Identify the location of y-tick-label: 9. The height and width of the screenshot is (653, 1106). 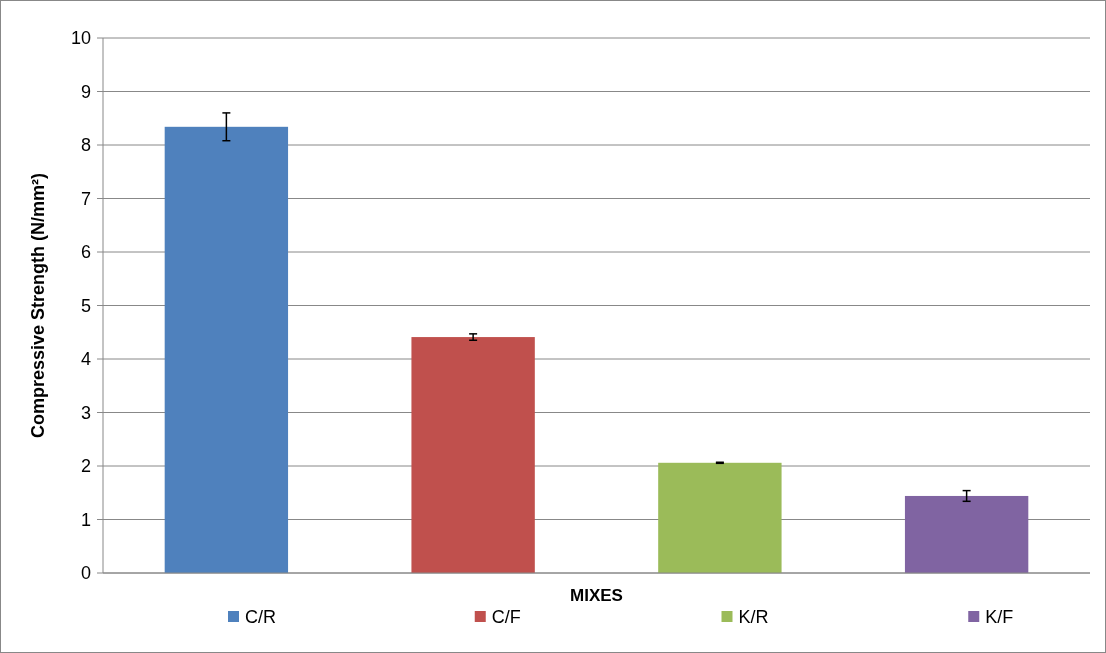
(85, 91).